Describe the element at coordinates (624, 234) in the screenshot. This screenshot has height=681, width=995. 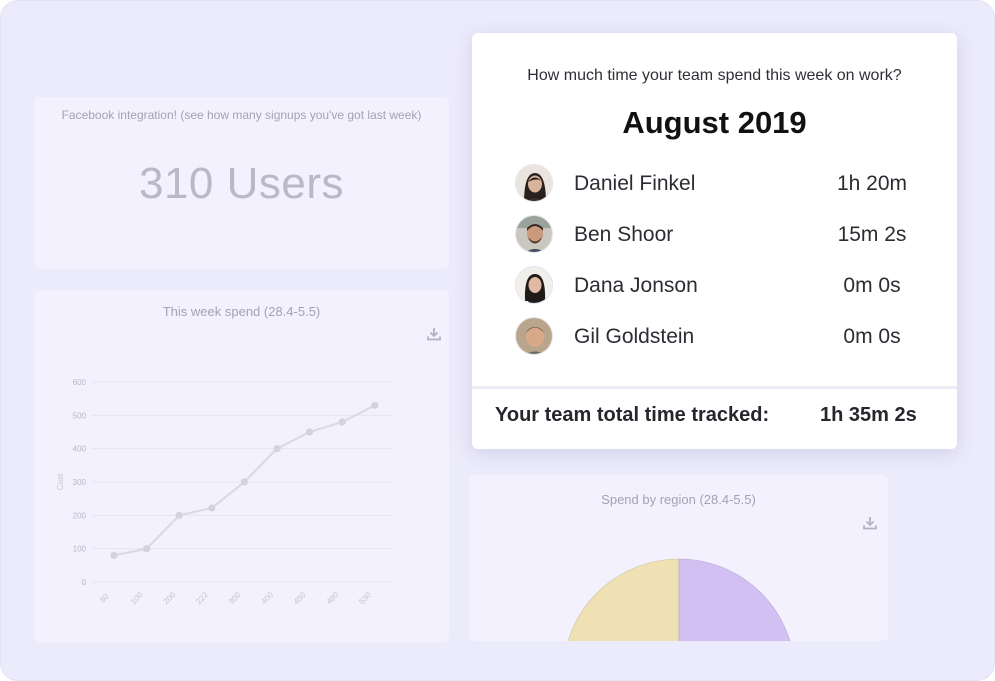
I see `member-name: Ben Shoor` at that location.